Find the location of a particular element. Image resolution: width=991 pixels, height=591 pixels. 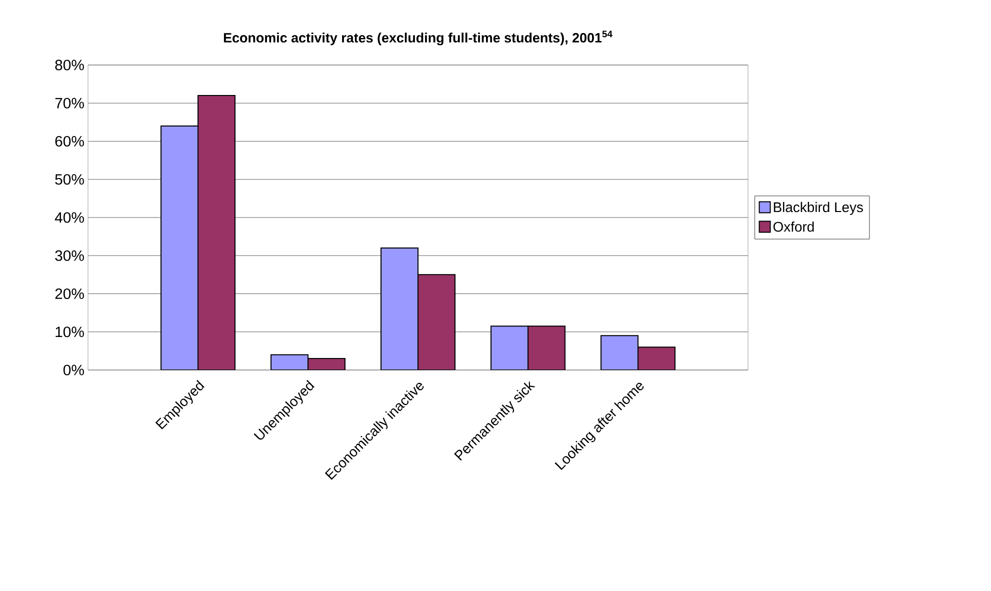

y-tick-label: 80% is located at coordinates (69, 65).